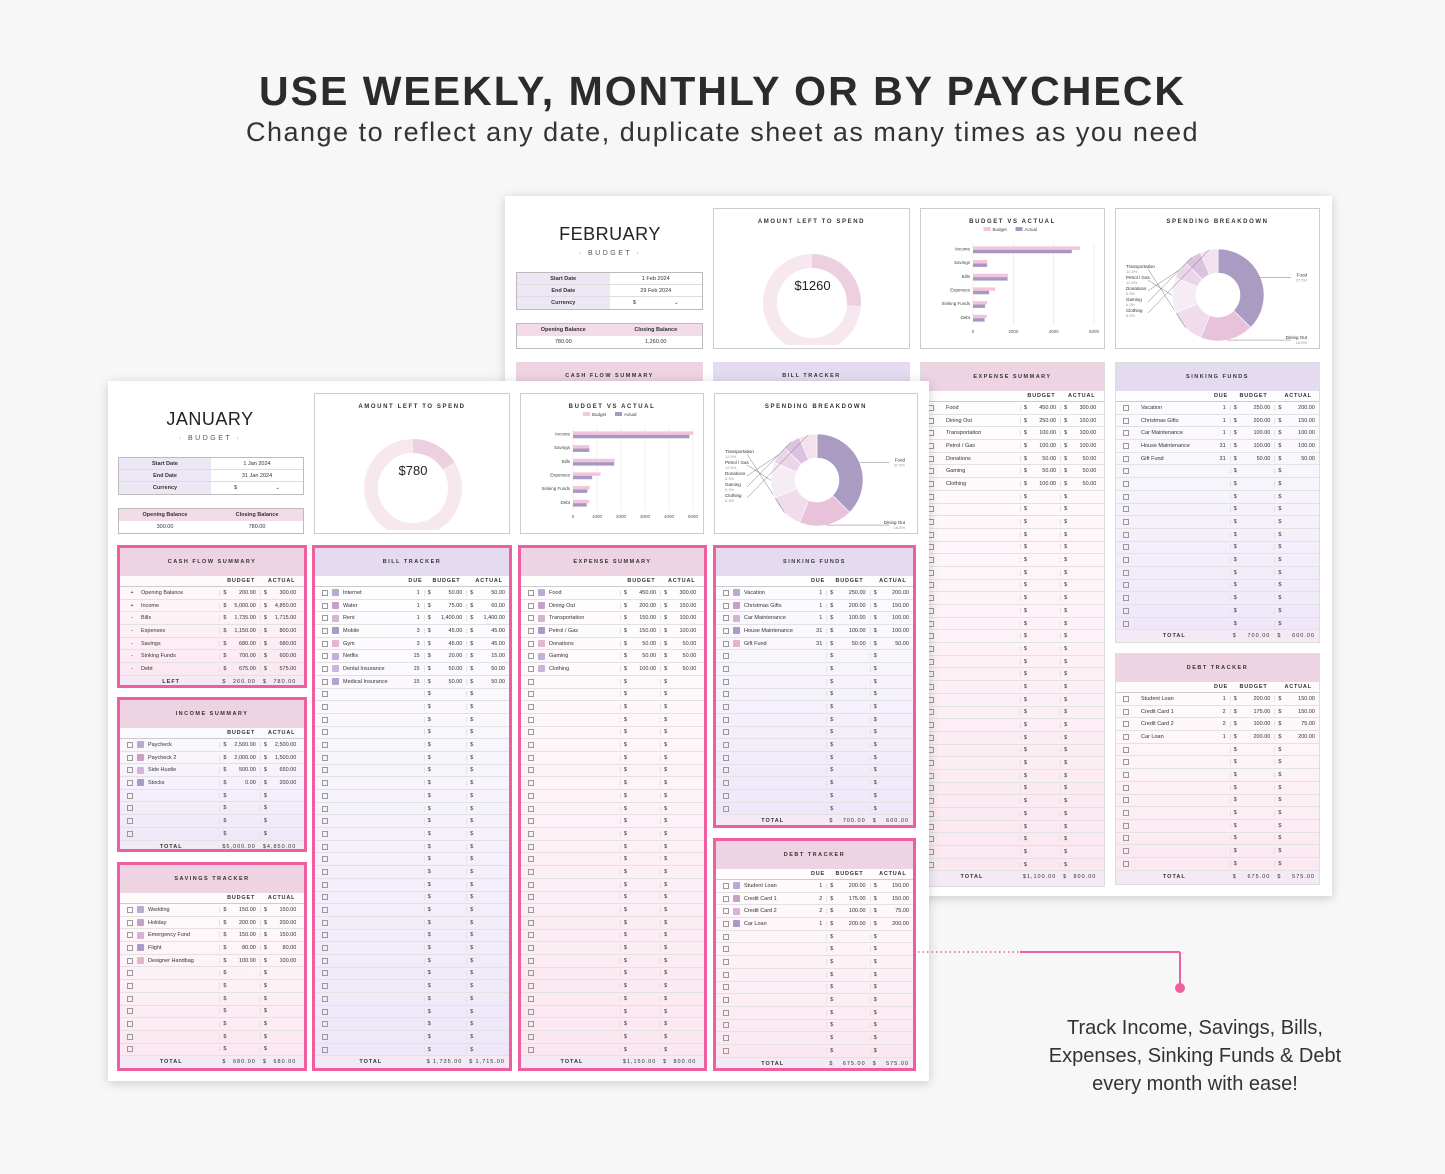 This screenshot has height=1174, width=1445. What do you see at coordinates (239, 668) in the screenshot?
I see `budget-cell: $675.00` at bounding box center [239, 668].